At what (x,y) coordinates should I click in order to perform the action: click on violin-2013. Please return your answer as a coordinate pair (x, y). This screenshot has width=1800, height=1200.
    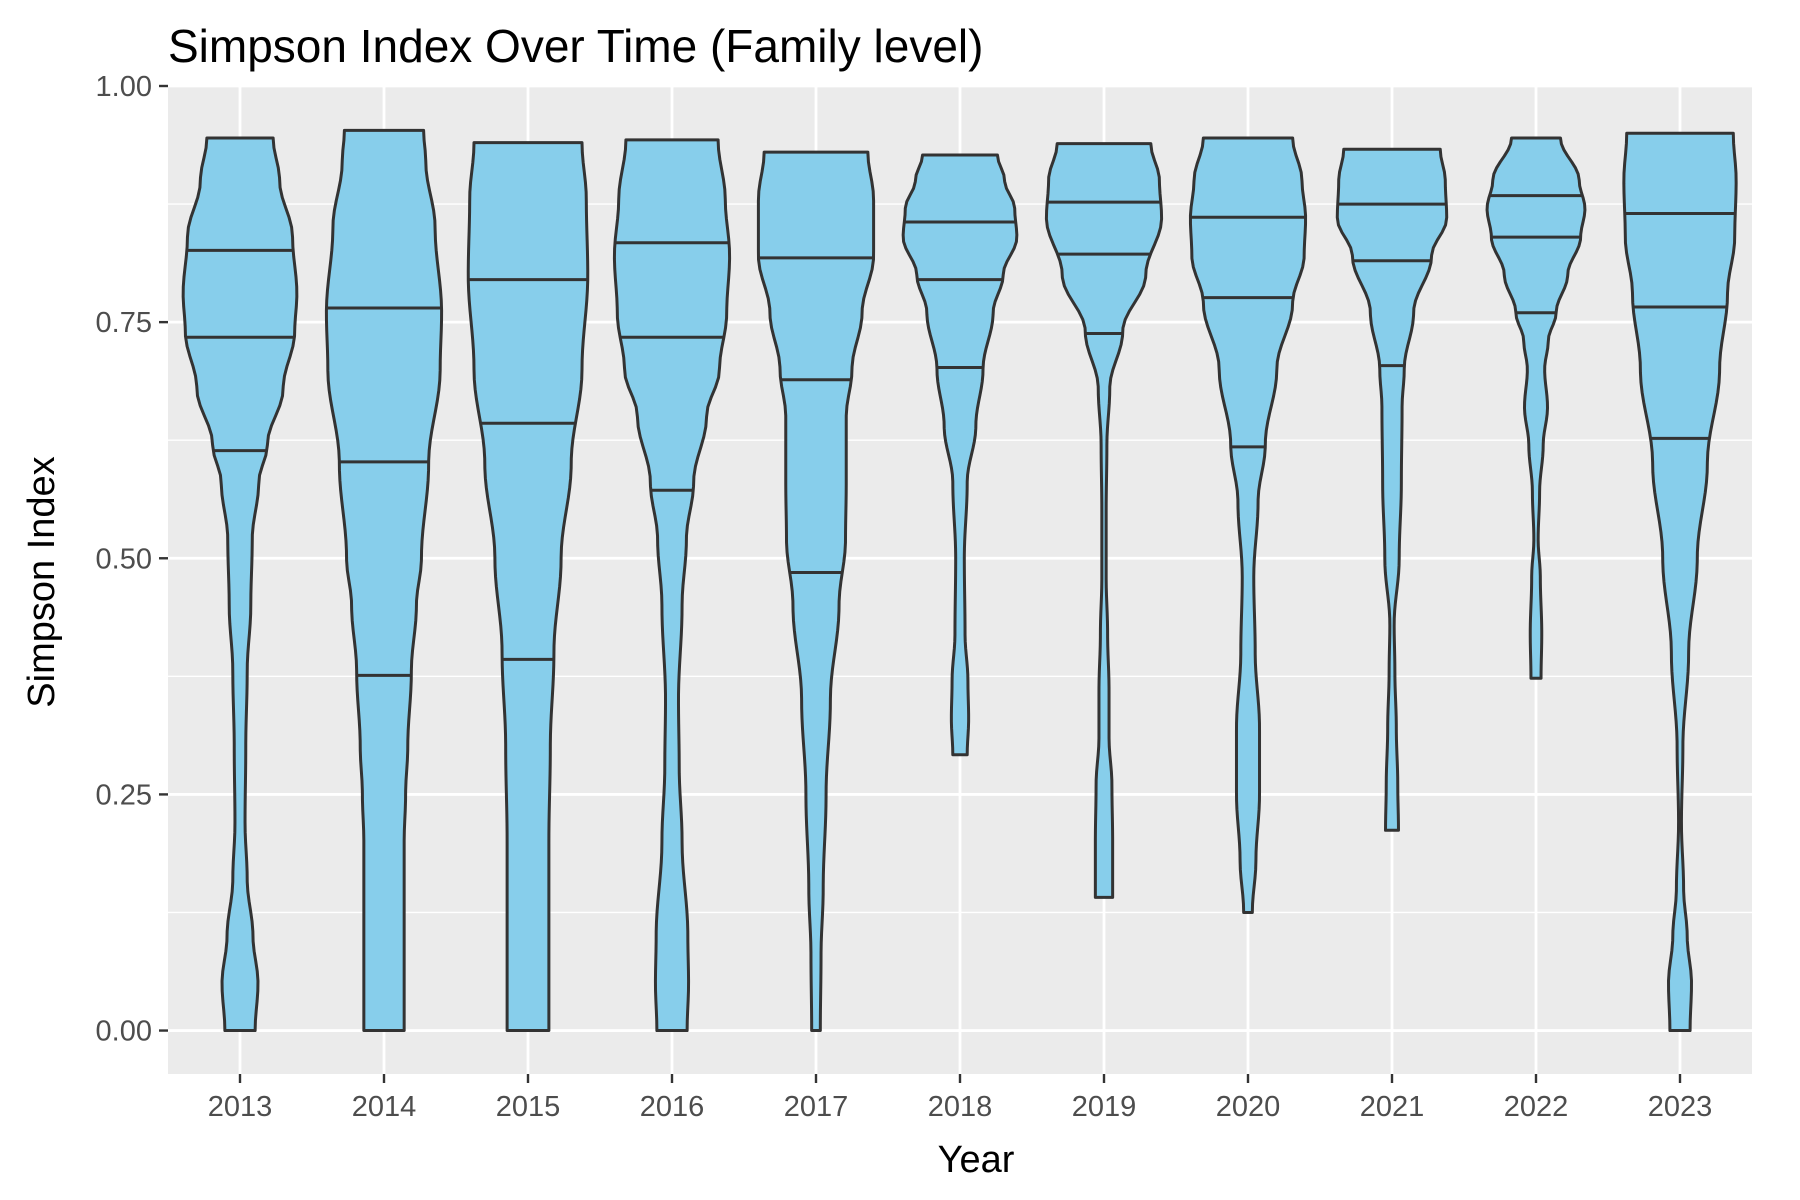
    Looking at the image, I should click on (240, 584).